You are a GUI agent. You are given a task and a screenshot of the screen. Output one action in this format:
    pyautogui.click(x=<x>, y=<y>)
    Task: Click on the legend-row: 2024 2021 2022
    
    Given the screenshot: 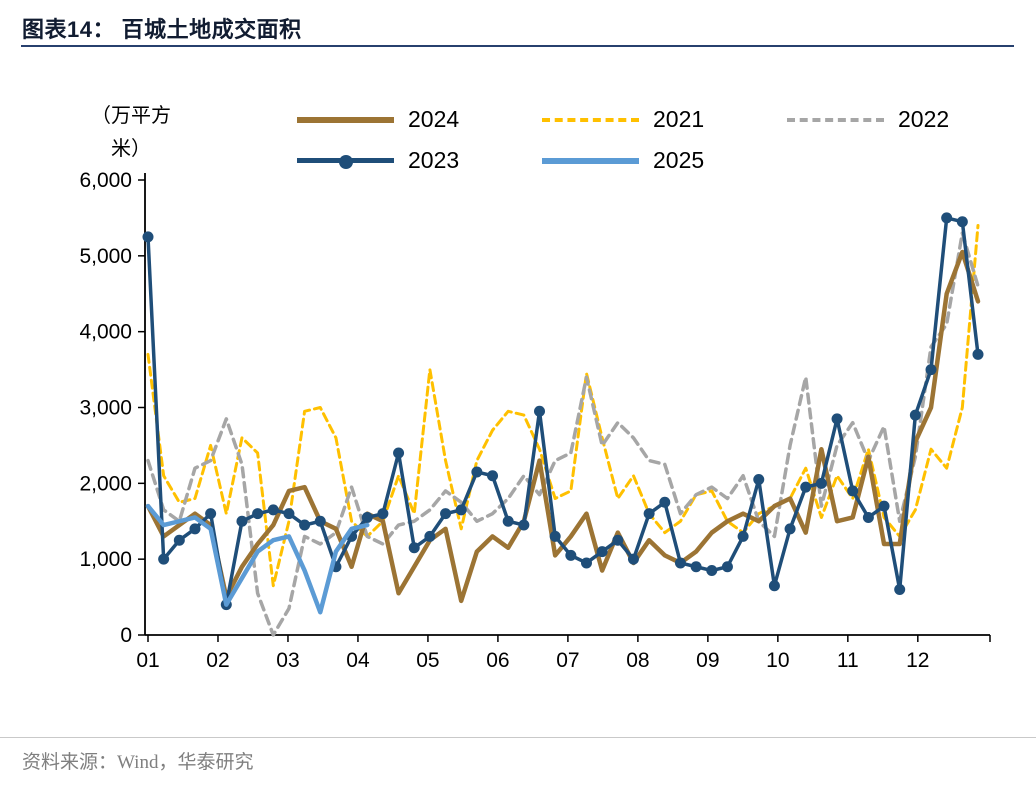 What is the action you would take?
    pyautogui.click(x=664, y=119)
    